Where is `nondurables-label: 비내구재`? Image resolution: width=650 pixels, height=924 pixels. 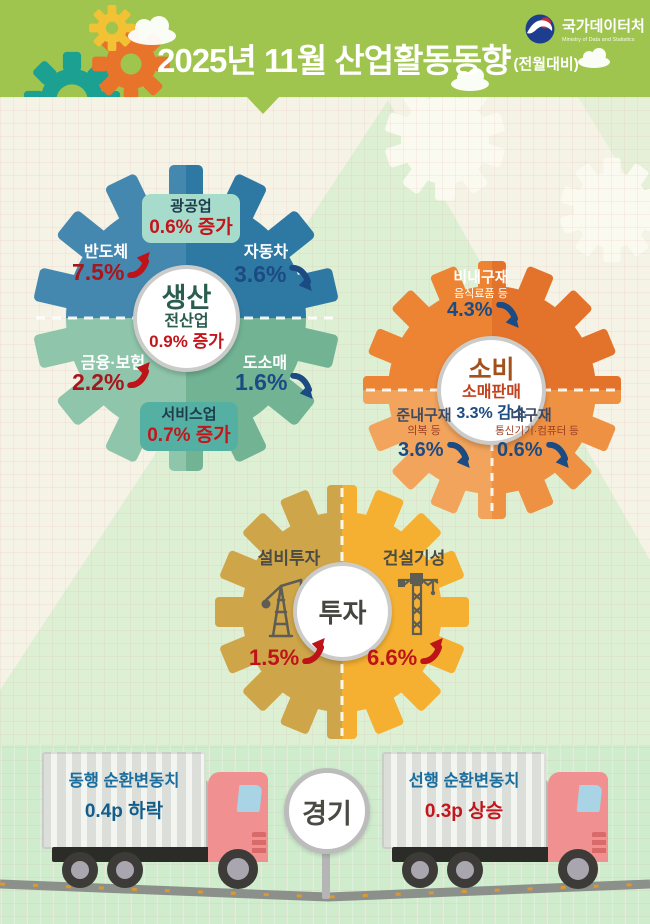 nondurables-label: 비내구재 is located at coordinates (481, 277).